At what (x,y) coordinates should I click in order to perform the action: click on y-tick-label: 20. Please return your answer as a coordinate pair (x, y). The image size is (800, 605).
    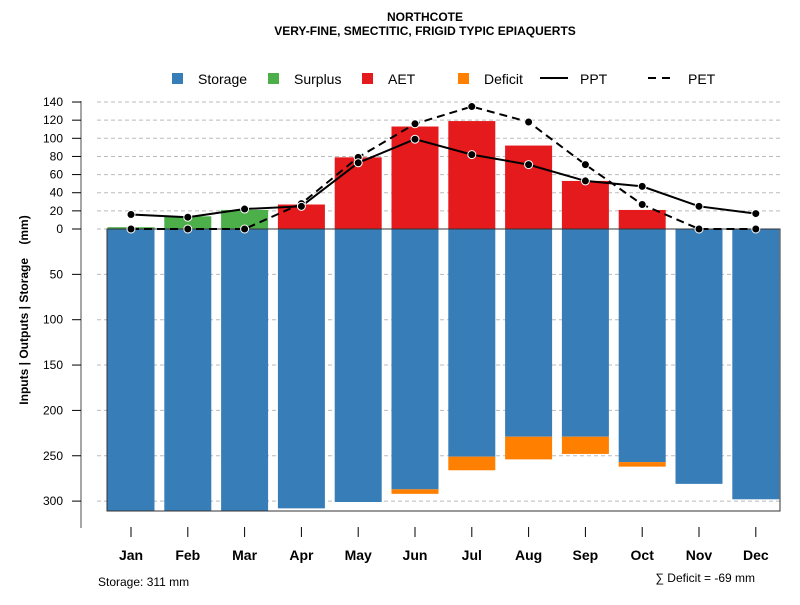
    Looking at the image, I should click on (57, 211).